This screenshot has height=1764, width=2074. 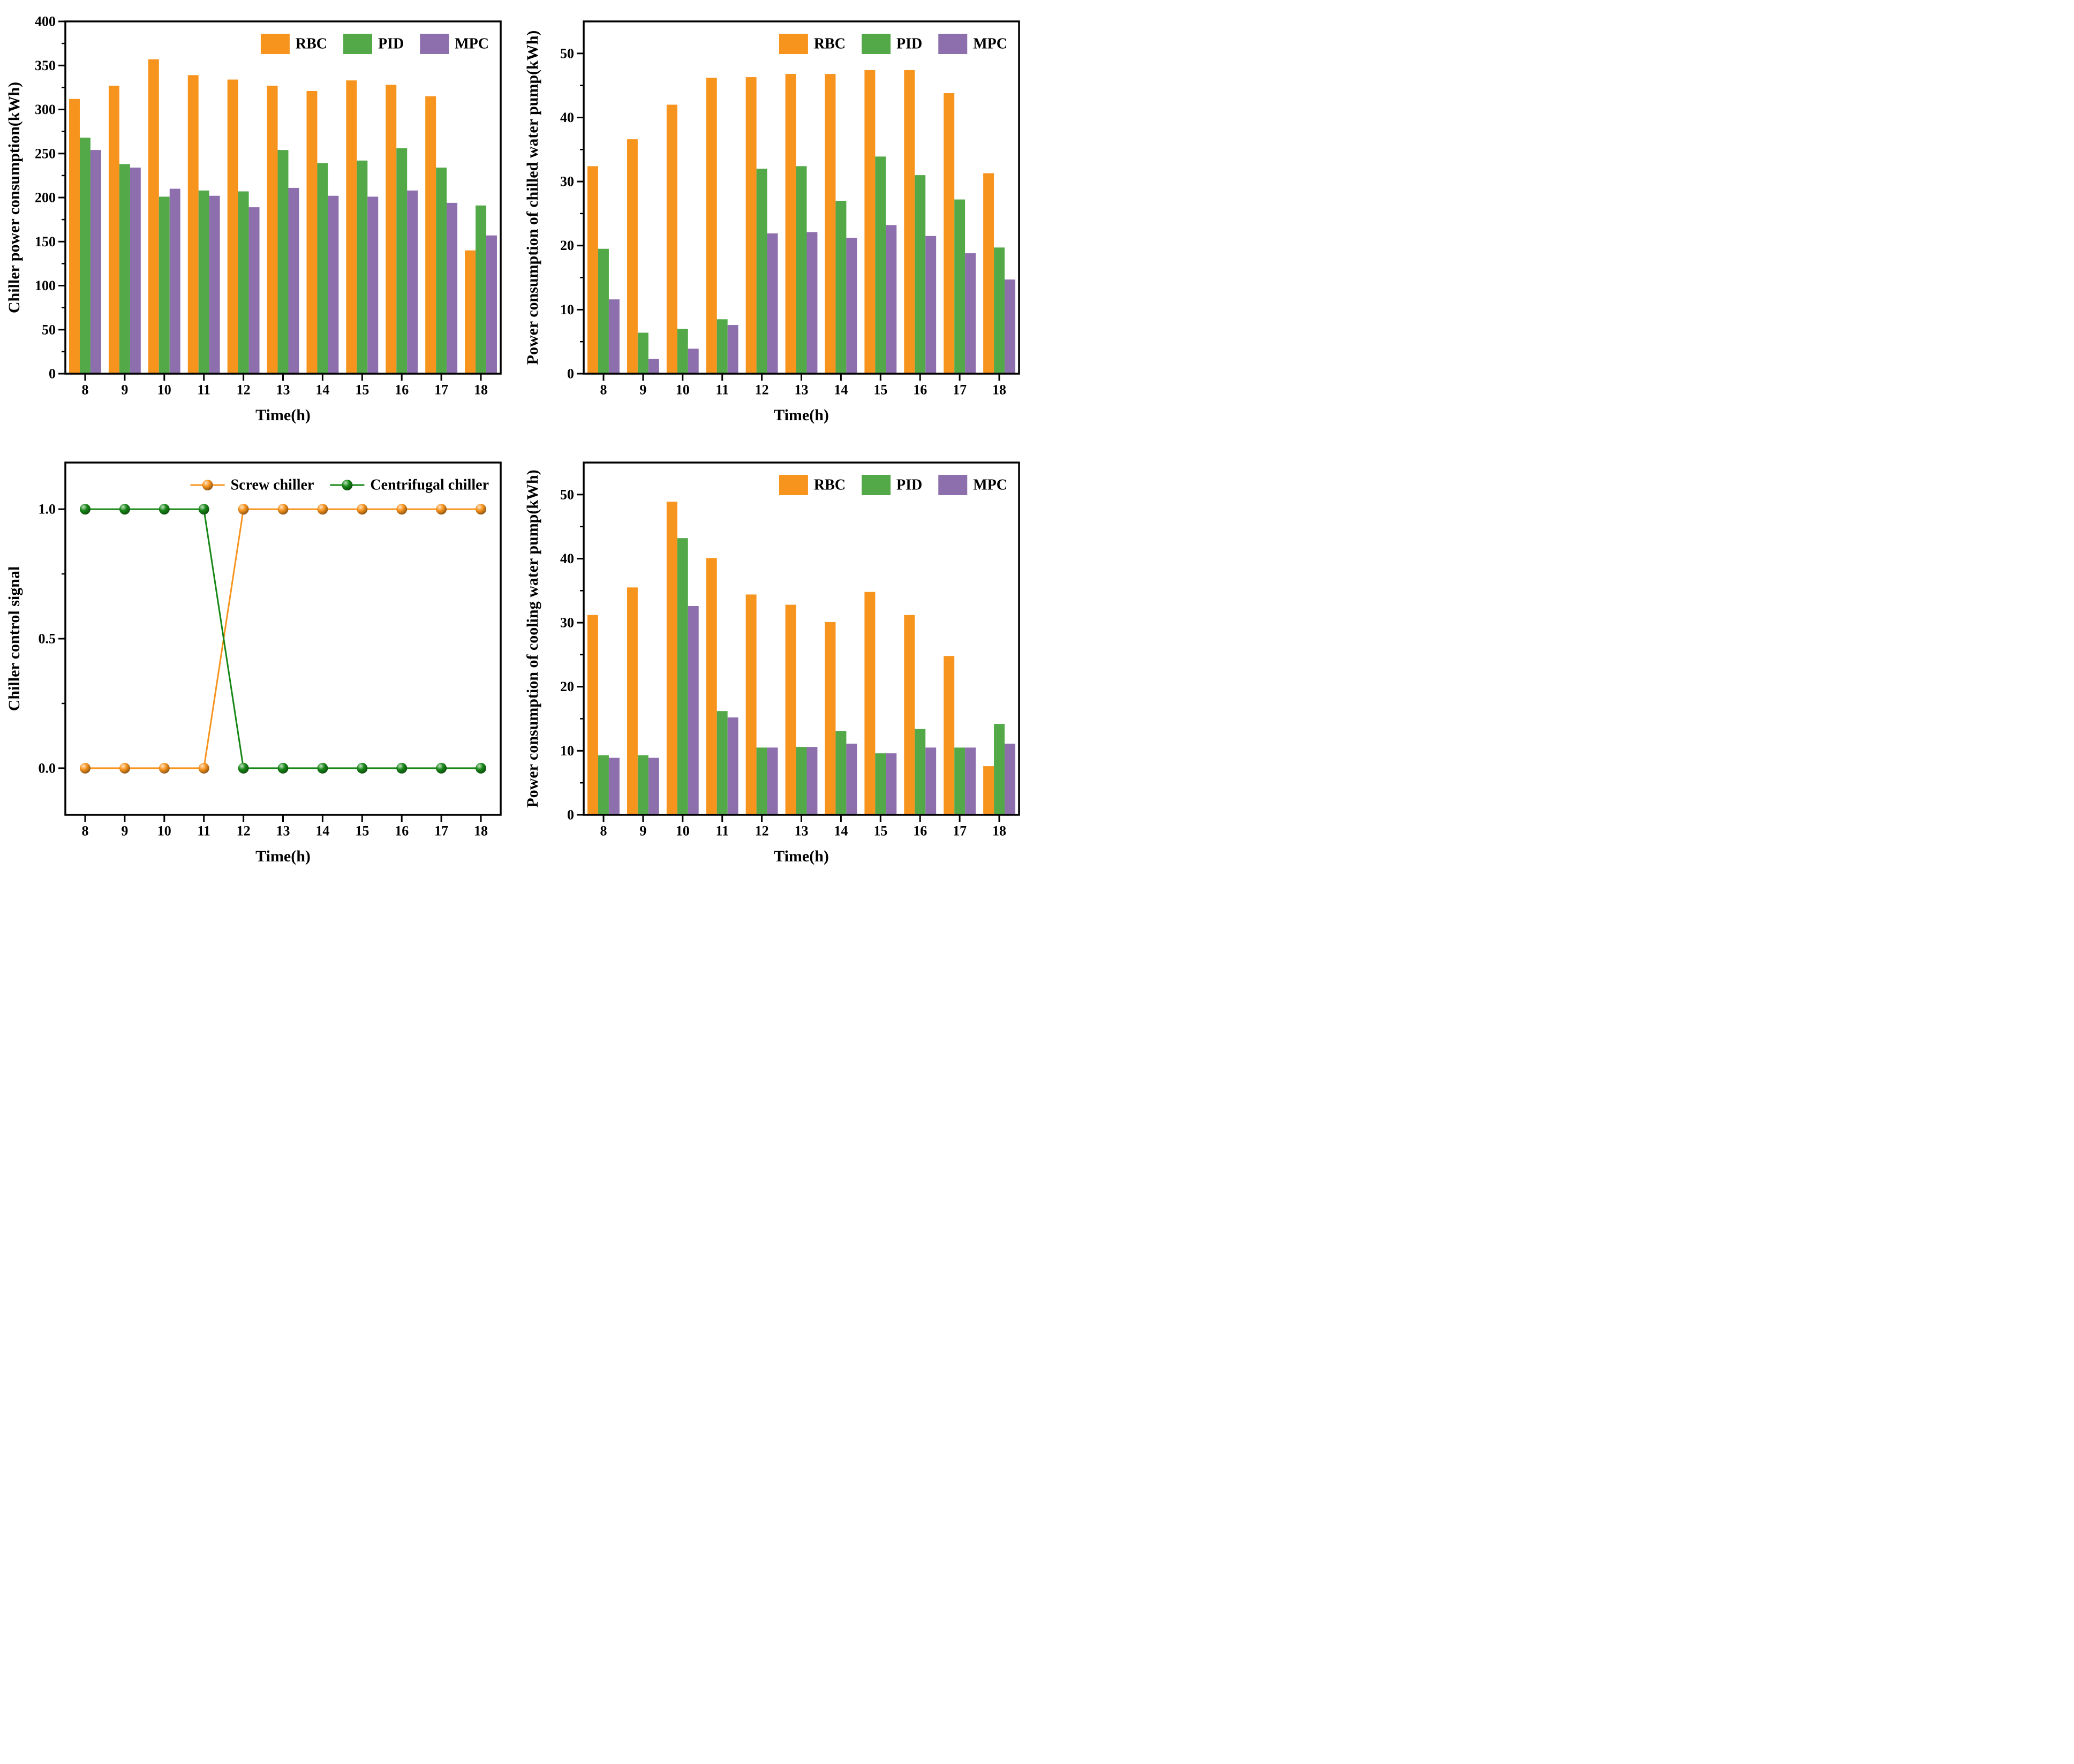 What do you see at coordinates (14, 638) in the screenshot?
I see `y-axis-title: Chiller control signal` at bounding box center [14, 638].